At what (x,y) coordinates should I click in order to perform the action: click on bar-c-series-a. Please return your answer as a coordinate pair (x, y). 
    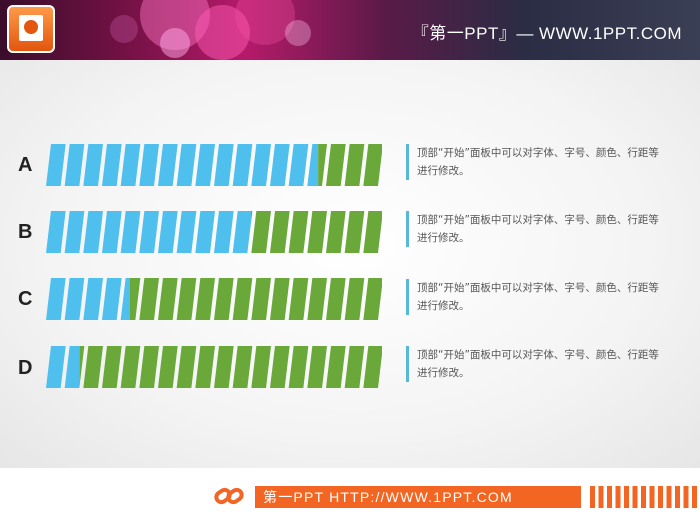
    Looking at the image, I should click on (88, 299).